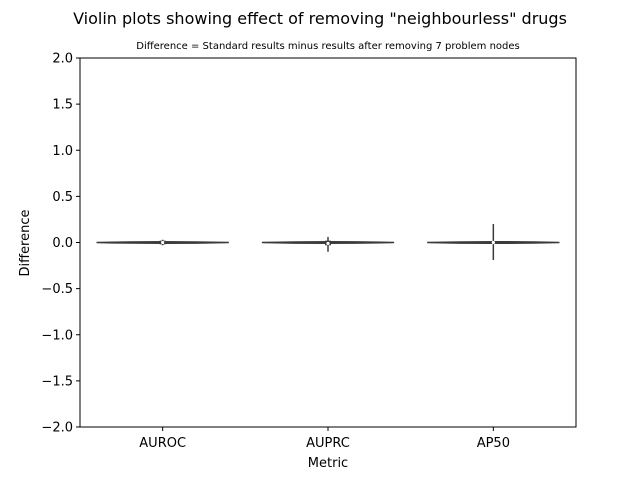 The height and width of the screenshot is (480, 640). Describe the element at coordinates (162, 443) in the screenshot. I see `x-tick-label: AUROC` at that location.